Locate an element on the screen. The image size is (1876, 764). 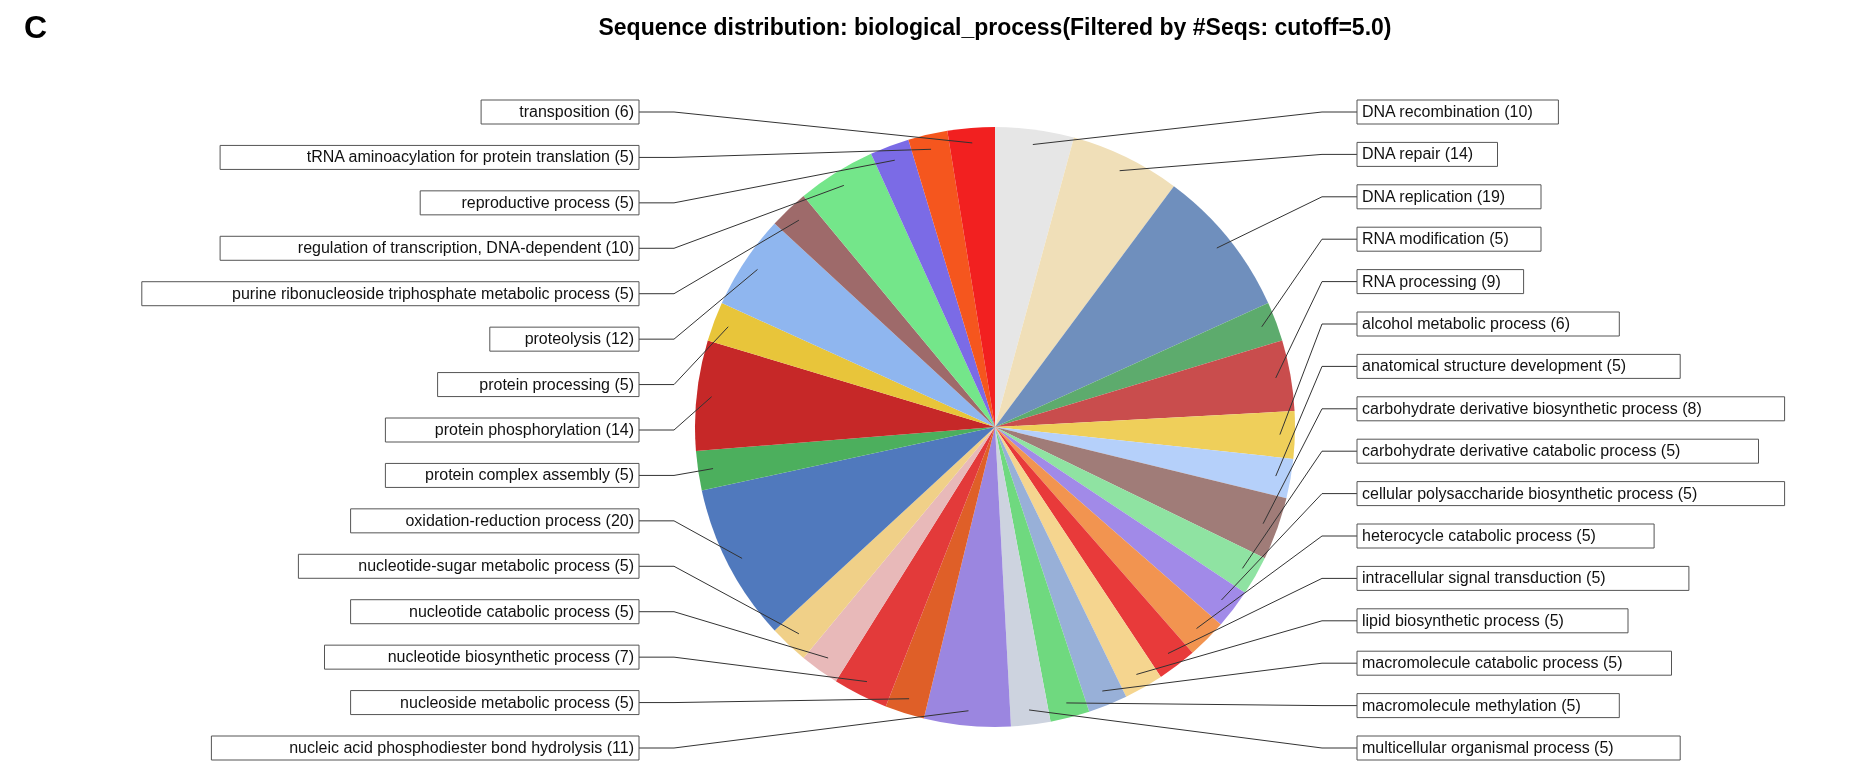
slice-label: cellular polysaccharide biosynthetic process (5) is located at coordinates (1530, 493).